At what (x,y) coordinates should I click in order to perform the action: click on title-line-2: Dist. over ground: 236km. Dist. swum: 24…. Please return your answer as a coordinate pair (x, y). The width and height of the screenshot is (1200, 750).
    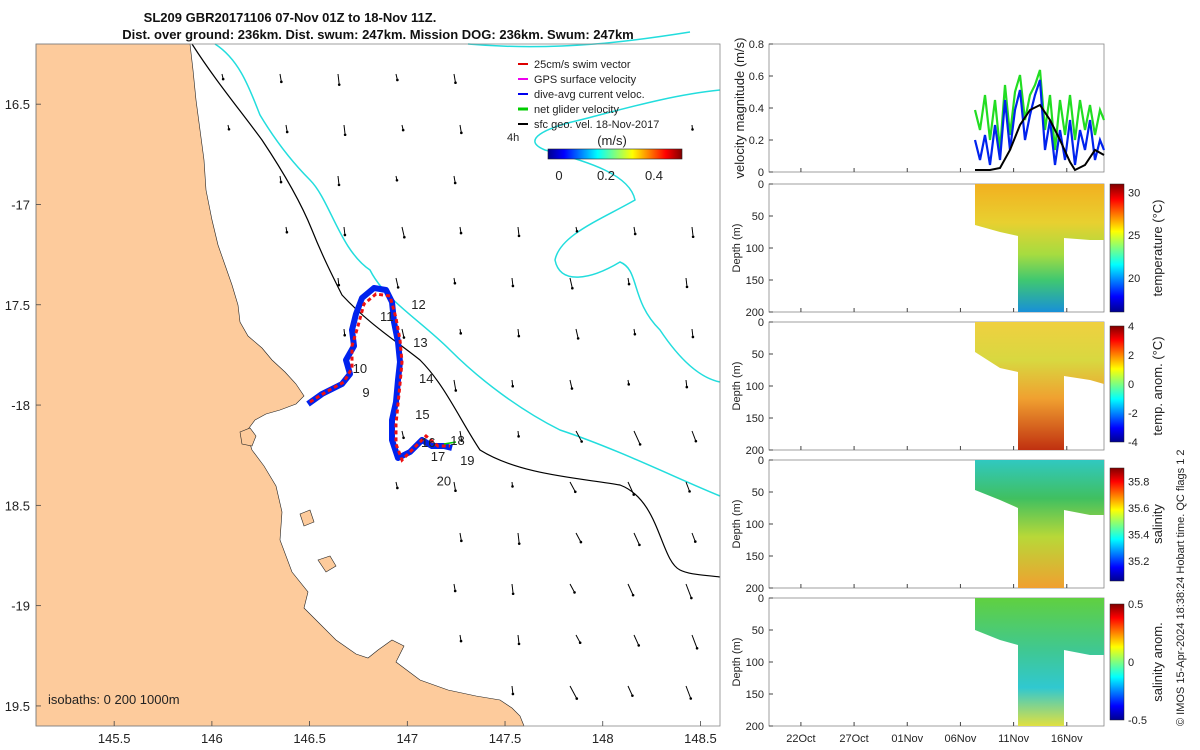
    Looking at the image, I should click on (378, 34).